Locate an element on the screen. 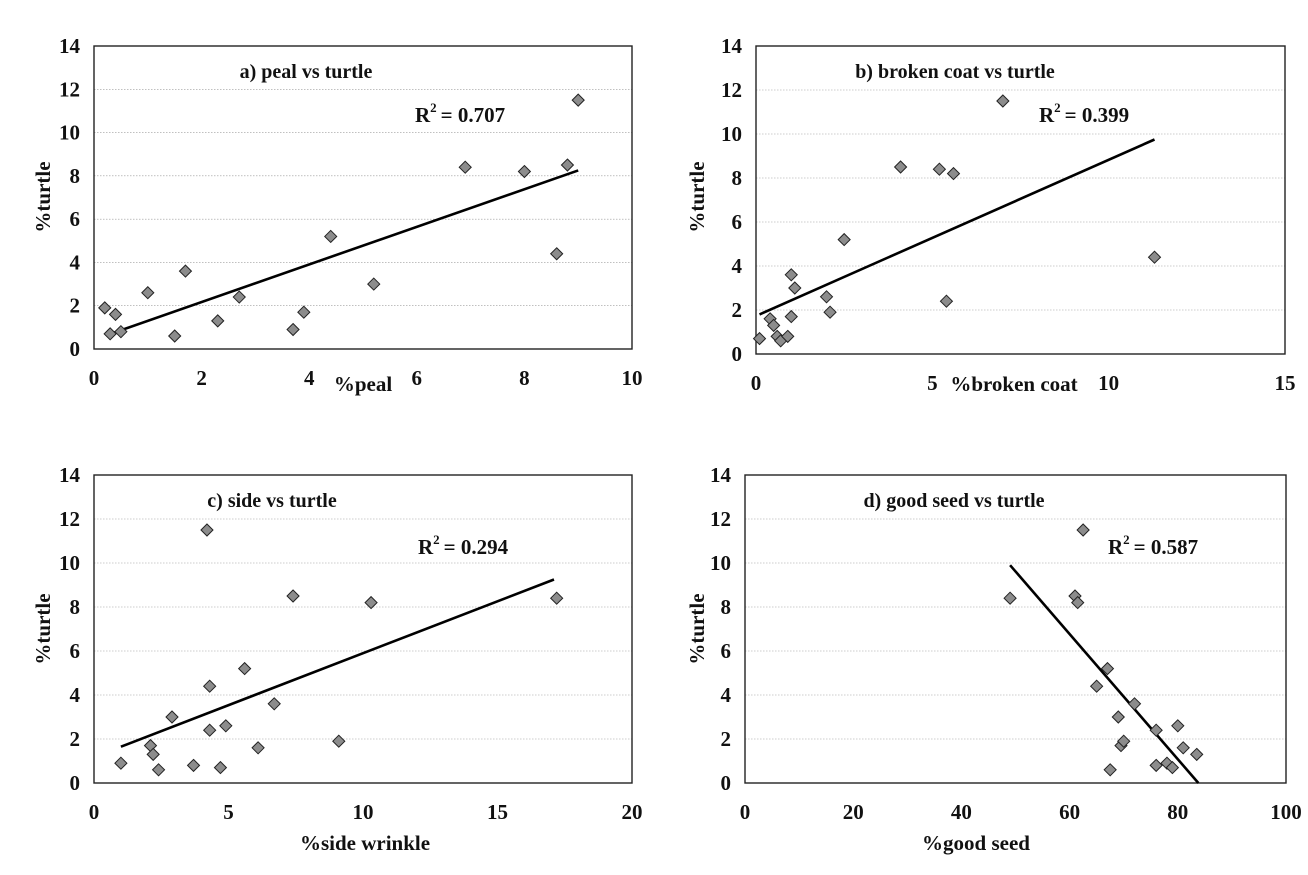 Image resolution: width=1308 pixels, height=875 pixels. r-squared-annotation: R2 = 0.399 is located at coordinates (1084, 113).